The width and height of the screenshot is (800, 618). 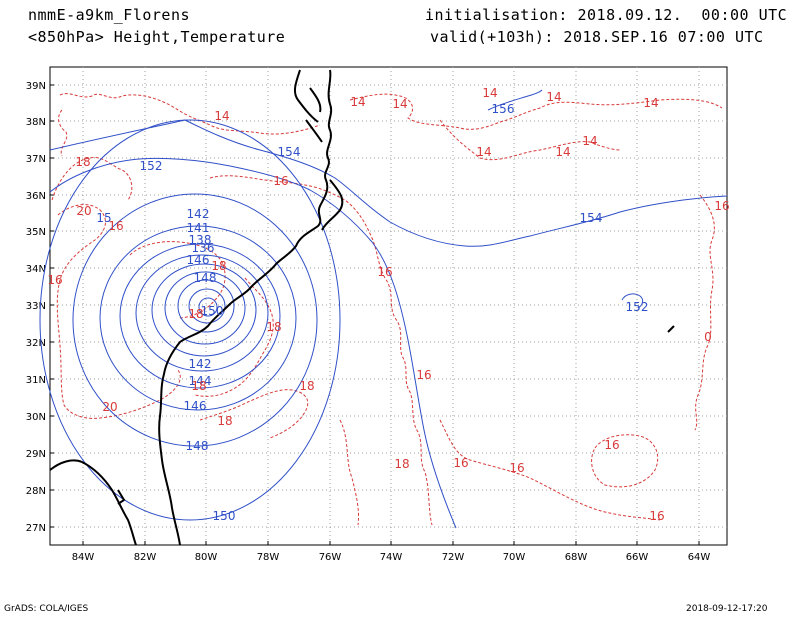 What do you see at coordinates (36, 306) in the screenshot?
I see `lat-tick-label: 33N` at bounding box center [36, 306].